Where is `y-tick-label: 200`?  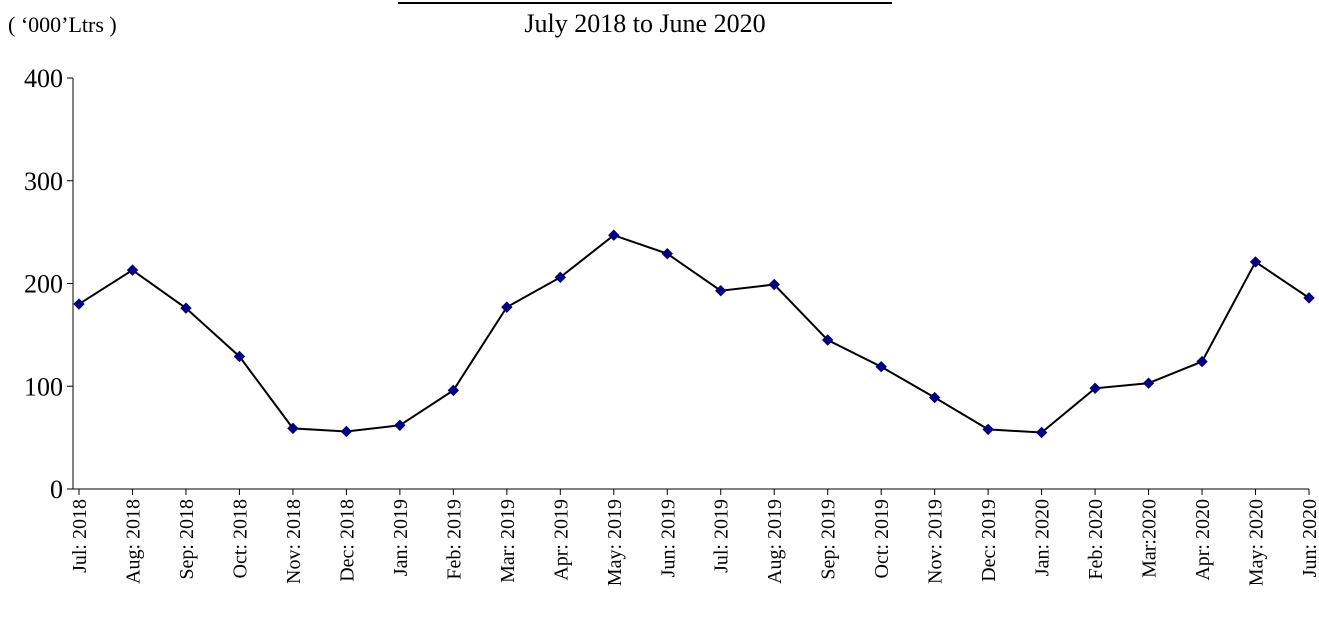
y-tick-label: 200 is located at coordinates (43, 284).